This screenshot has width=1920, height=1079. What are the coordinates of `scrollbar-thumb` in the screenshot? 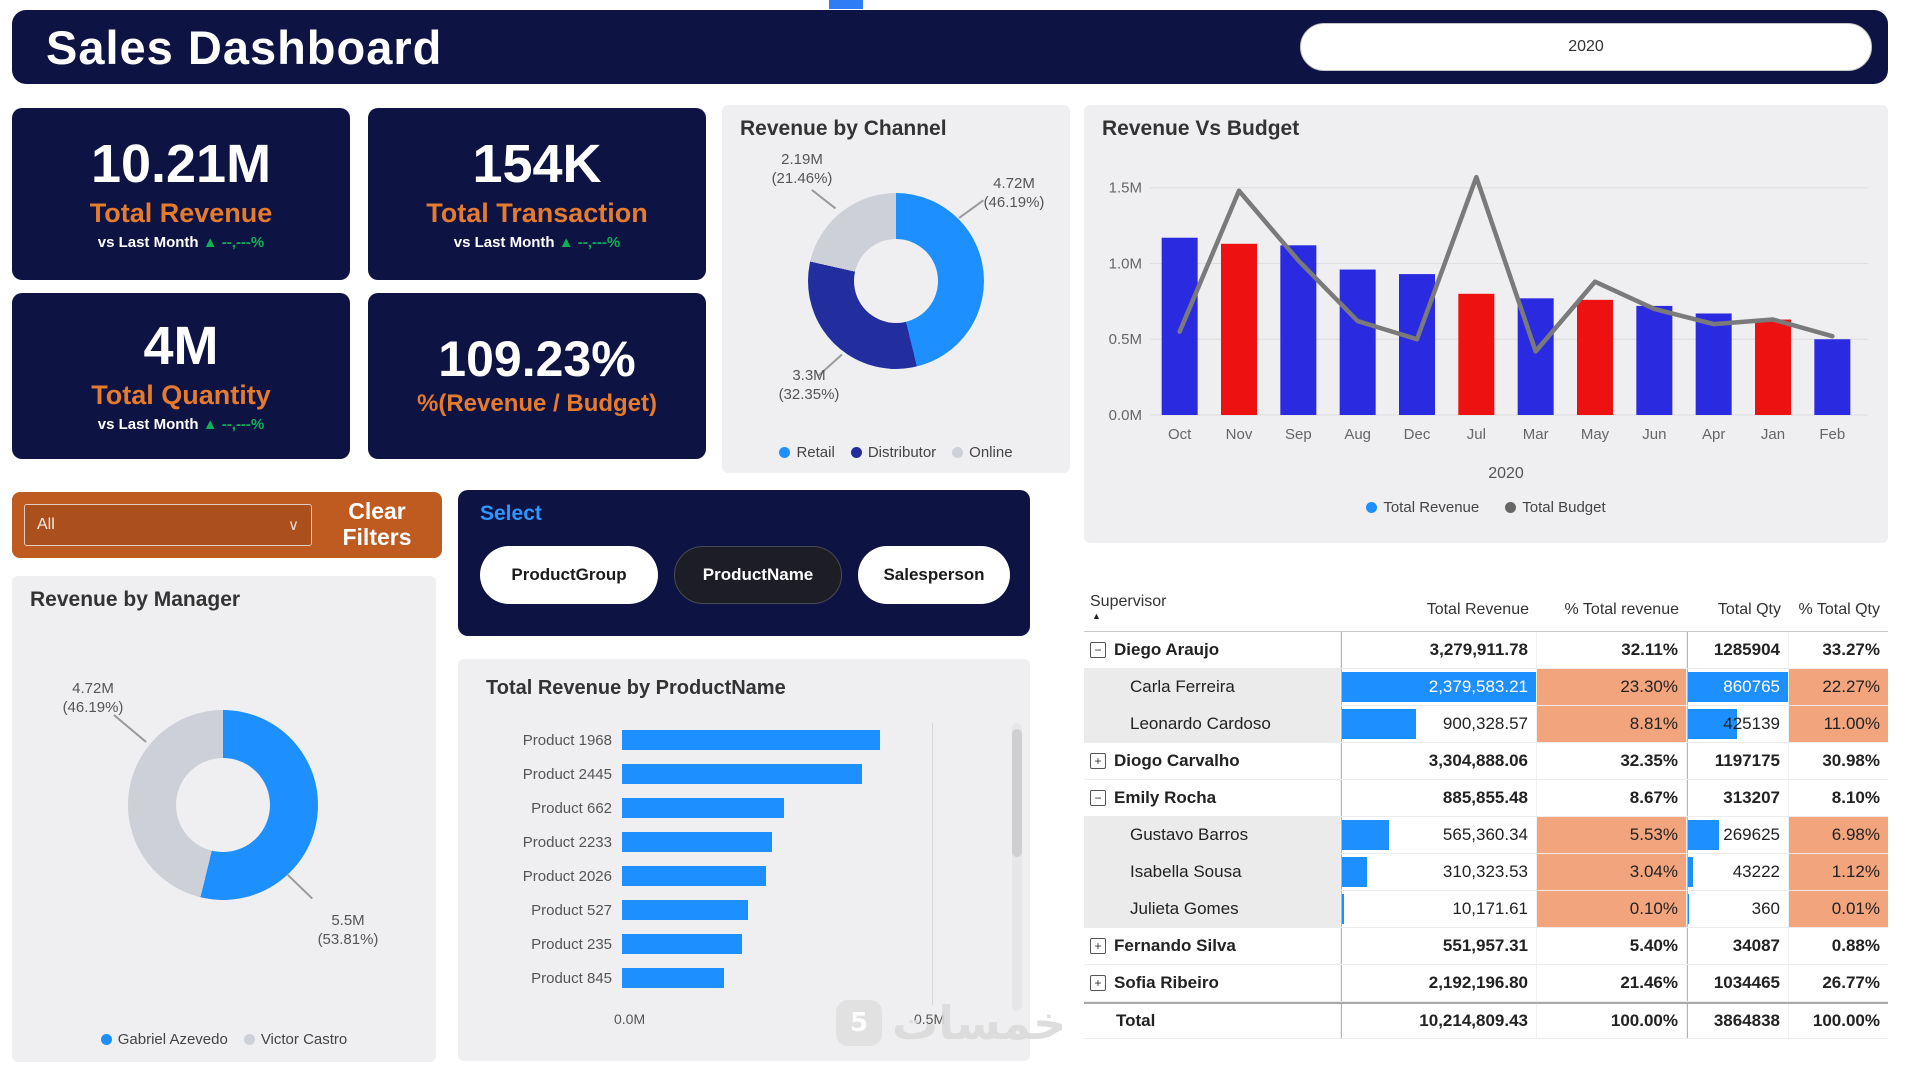 It's located at (1017, 793).